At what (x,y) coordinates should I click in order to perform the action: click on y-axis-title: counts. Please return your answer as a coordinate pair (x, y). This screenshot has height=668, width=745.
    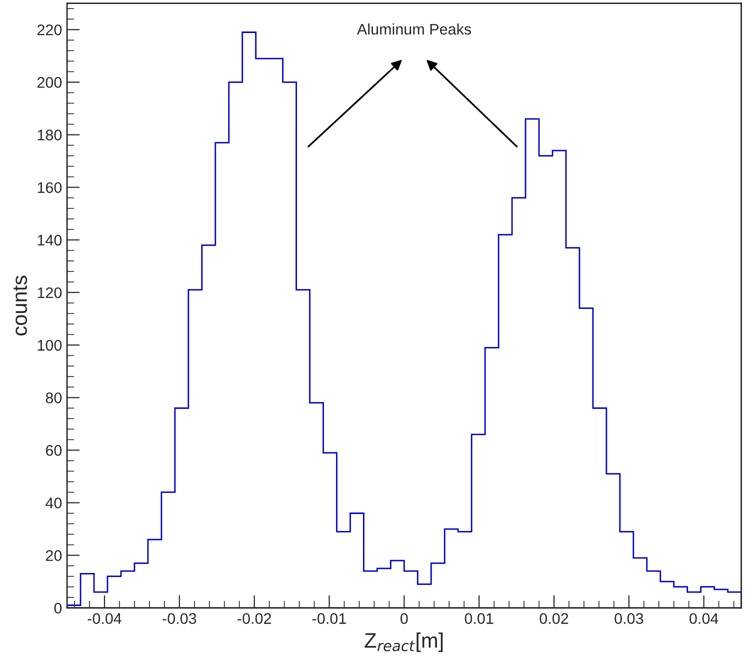
    Looking at the image, I should click on (20, 306).